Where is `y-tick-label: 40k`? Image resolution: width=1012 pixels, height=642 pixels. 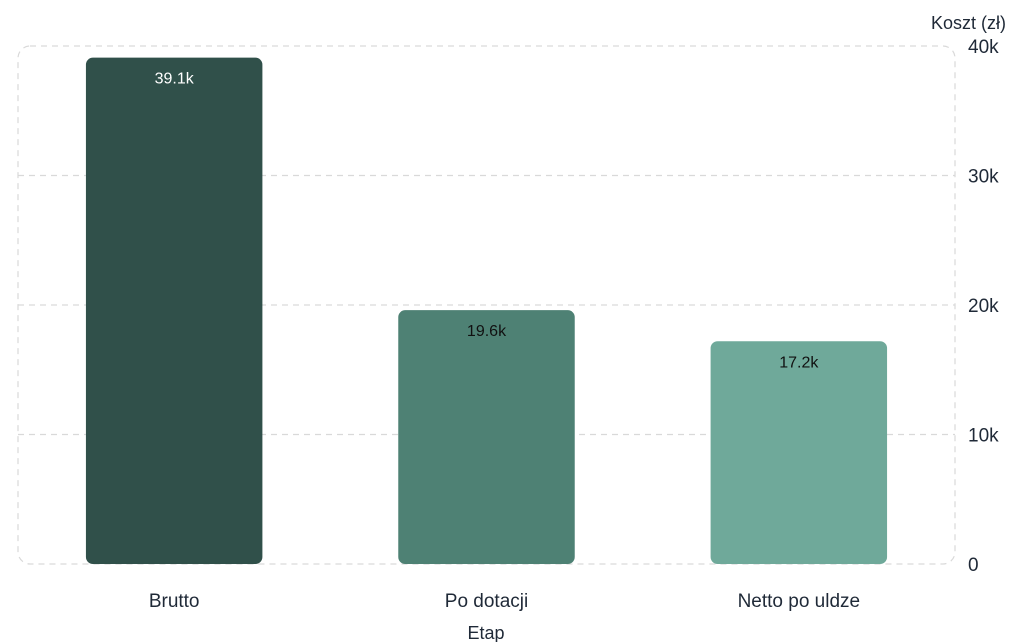
y-tick-label: 40k is located at coordinates (983, 47).